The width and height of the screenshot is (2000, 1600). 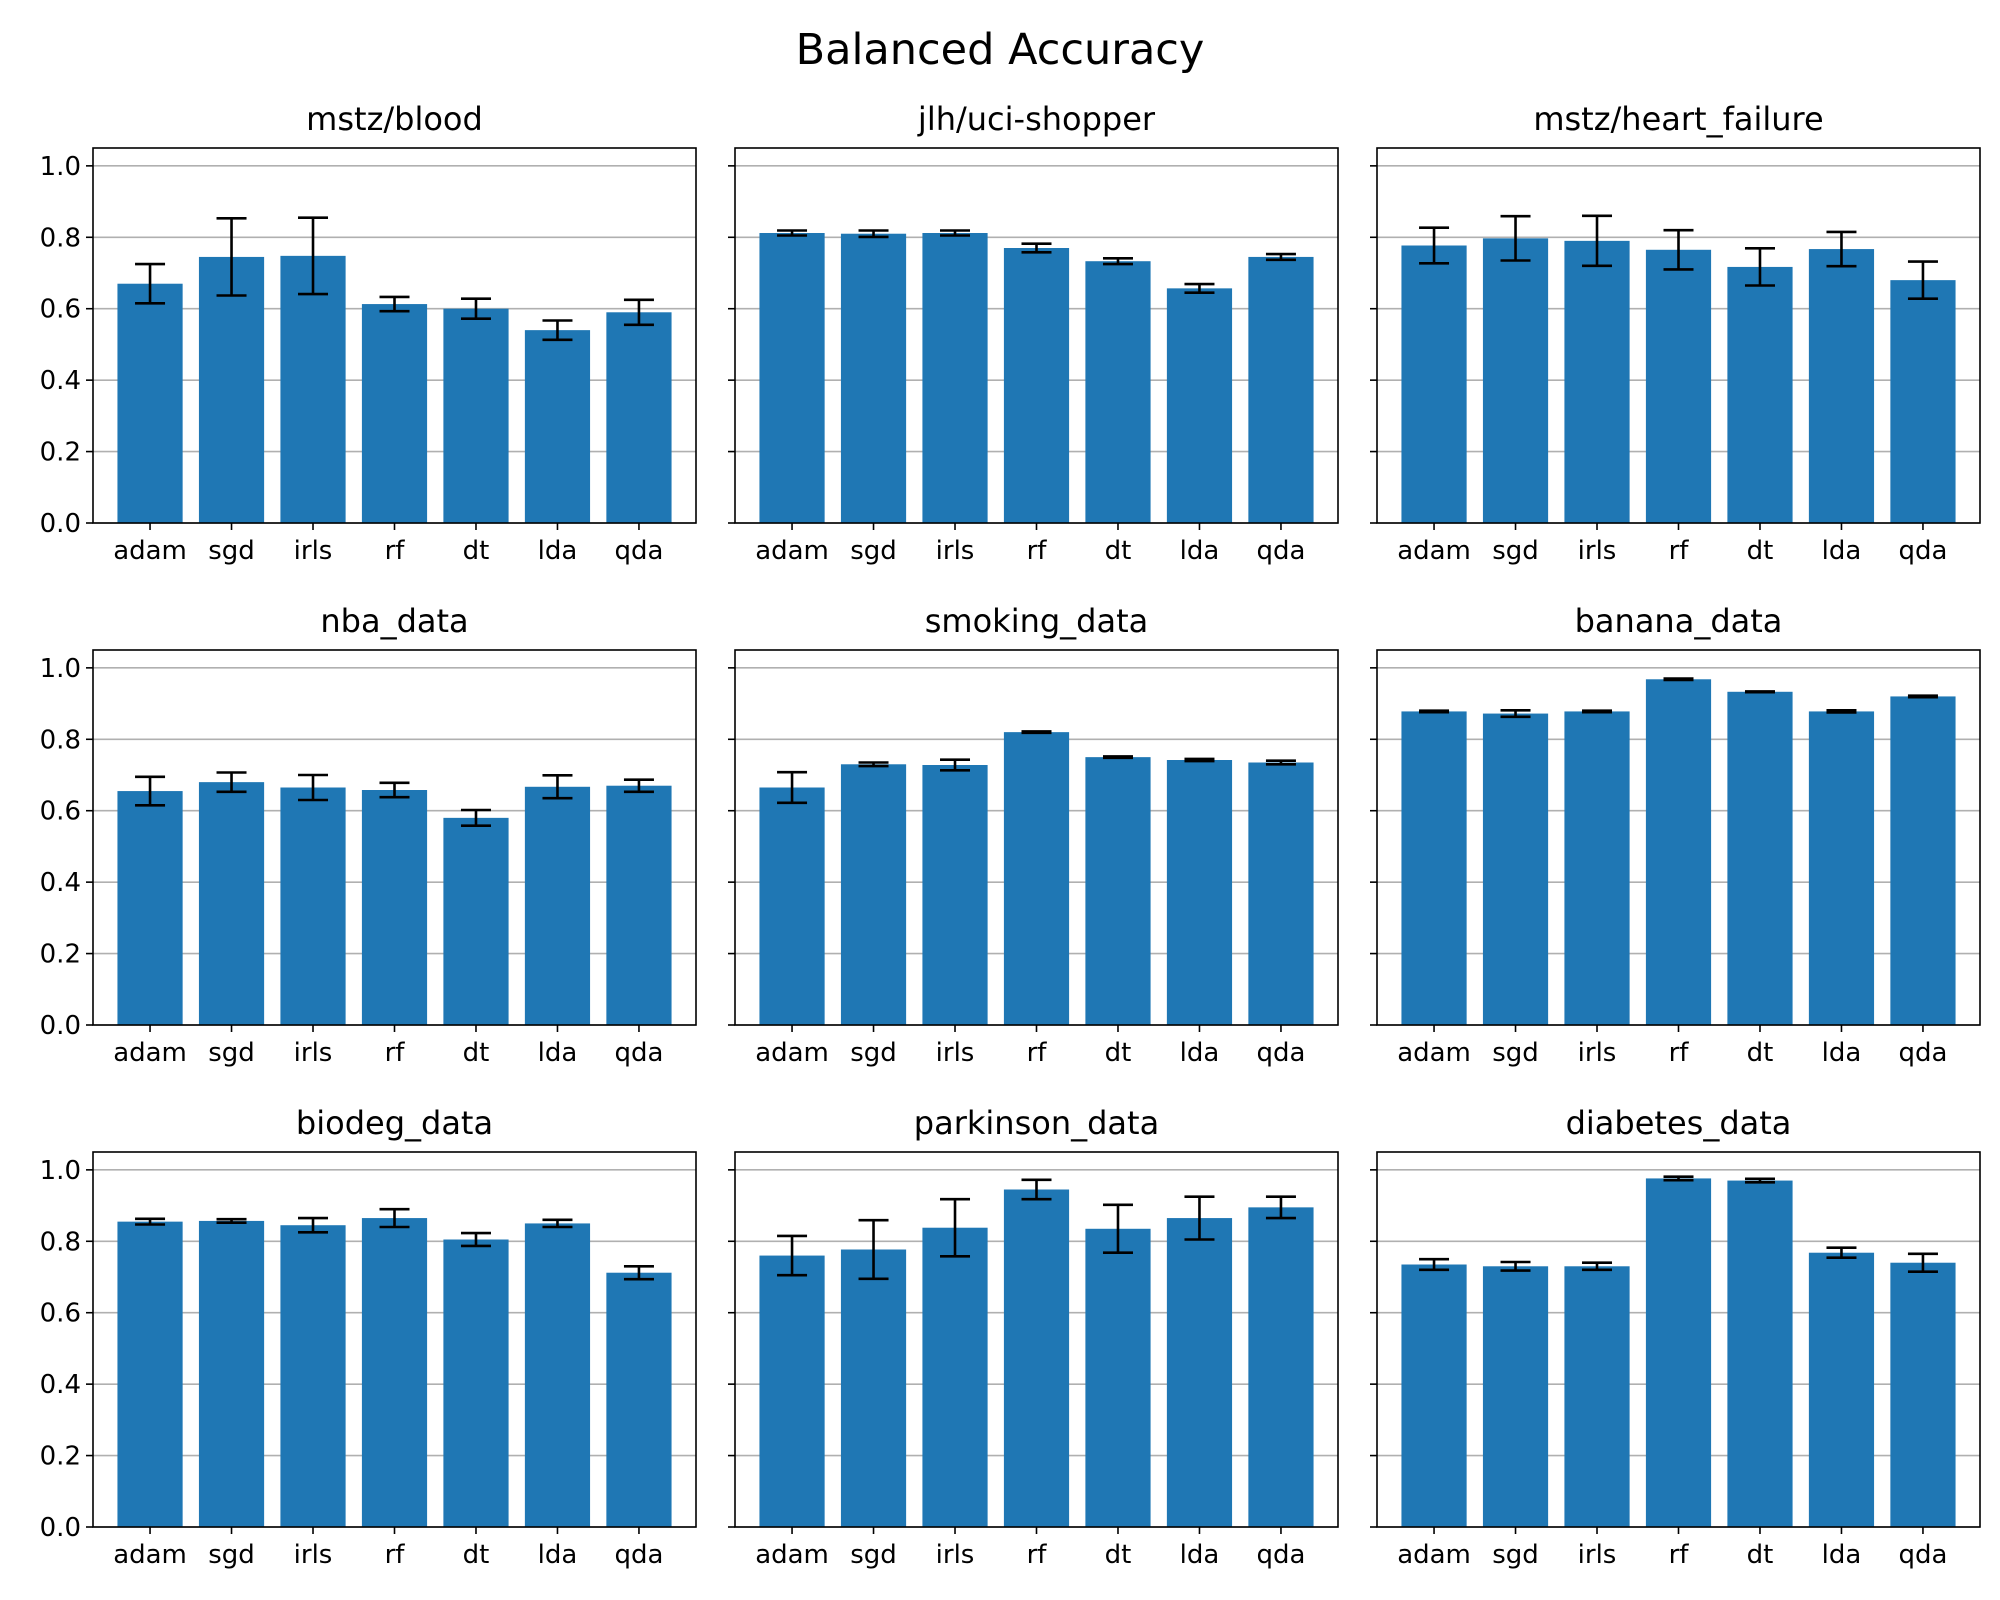 What do you see at coordinates (394, 621) in the screenshot?
I see `subplot-title: nba_data` at bounding box center [394, 621].